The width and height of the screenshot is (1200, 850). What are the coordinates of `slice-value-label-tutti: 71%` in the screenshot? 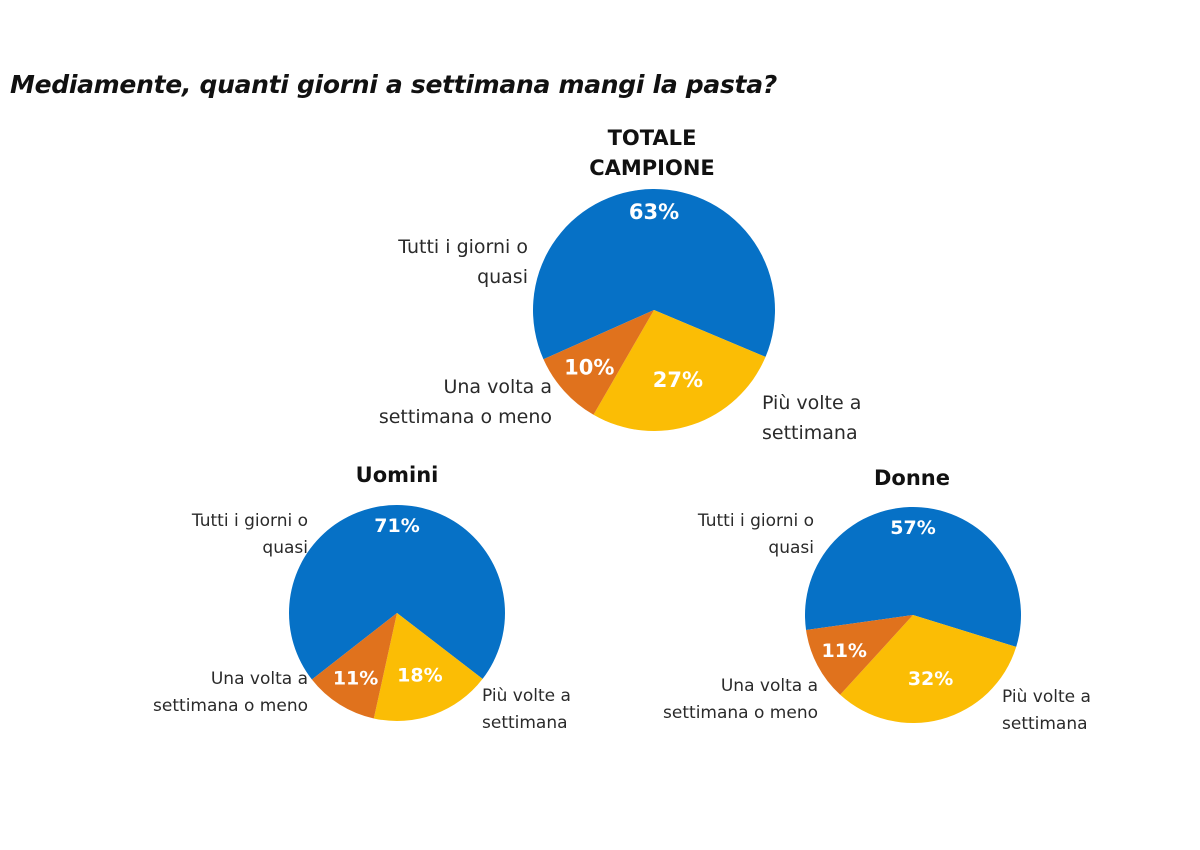 It's located at (396, 526).